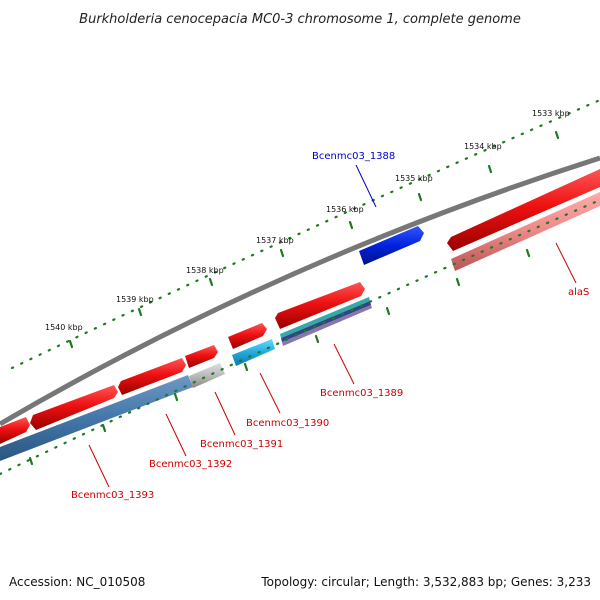 The width and height of the screenshot is (600, 600). What do you see at coordinates (361, 393) in the screenshot?
I see `gene-label-1389: Bcenmc03_1389` at bounding box center [361, 393].